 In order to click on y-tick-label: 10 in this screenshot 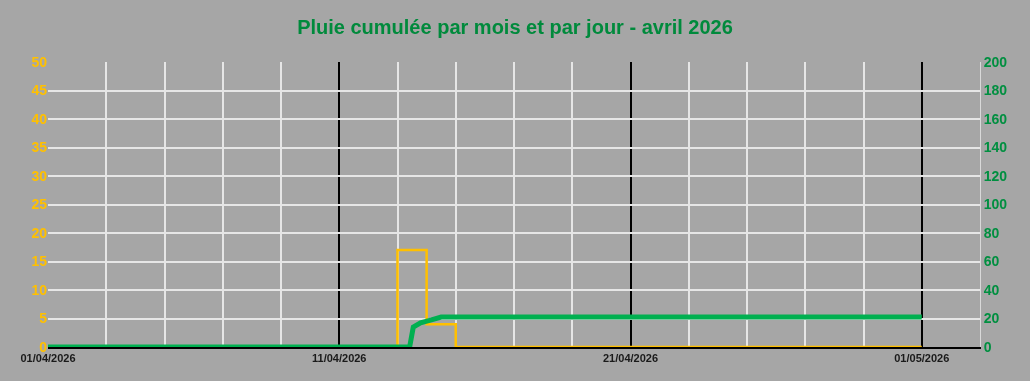, I will do `click(39, 289)`.